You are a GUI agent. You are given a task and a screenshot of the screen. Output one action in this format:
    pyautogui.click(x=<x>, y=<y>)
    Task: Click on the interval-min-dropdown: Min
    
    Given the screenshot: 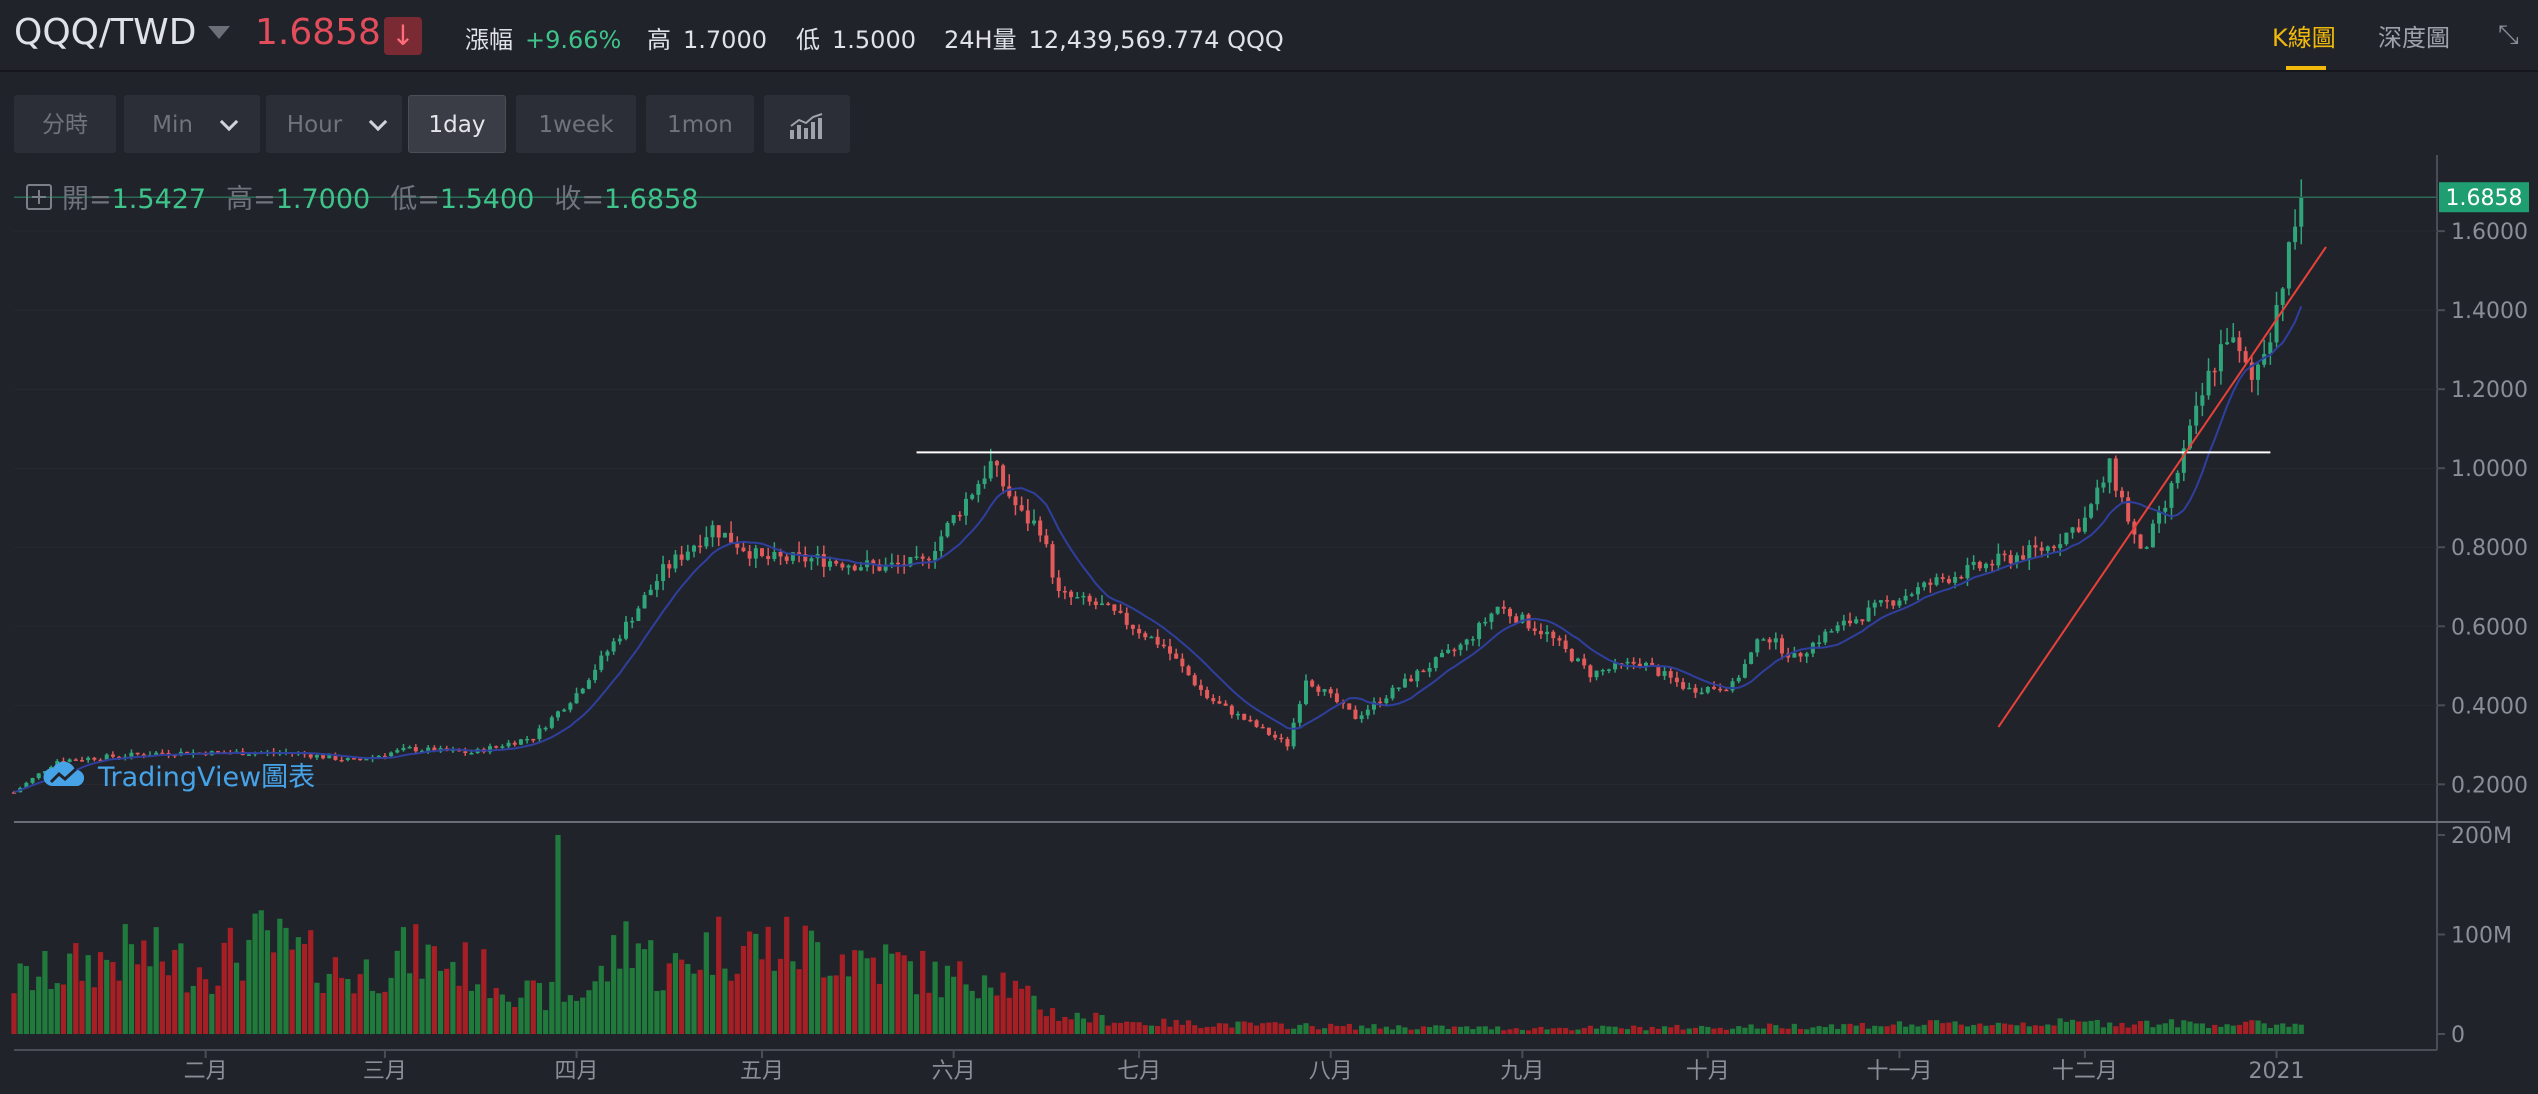 What is the action you would take?
    pyautogui.click(x=192, y=124)
    